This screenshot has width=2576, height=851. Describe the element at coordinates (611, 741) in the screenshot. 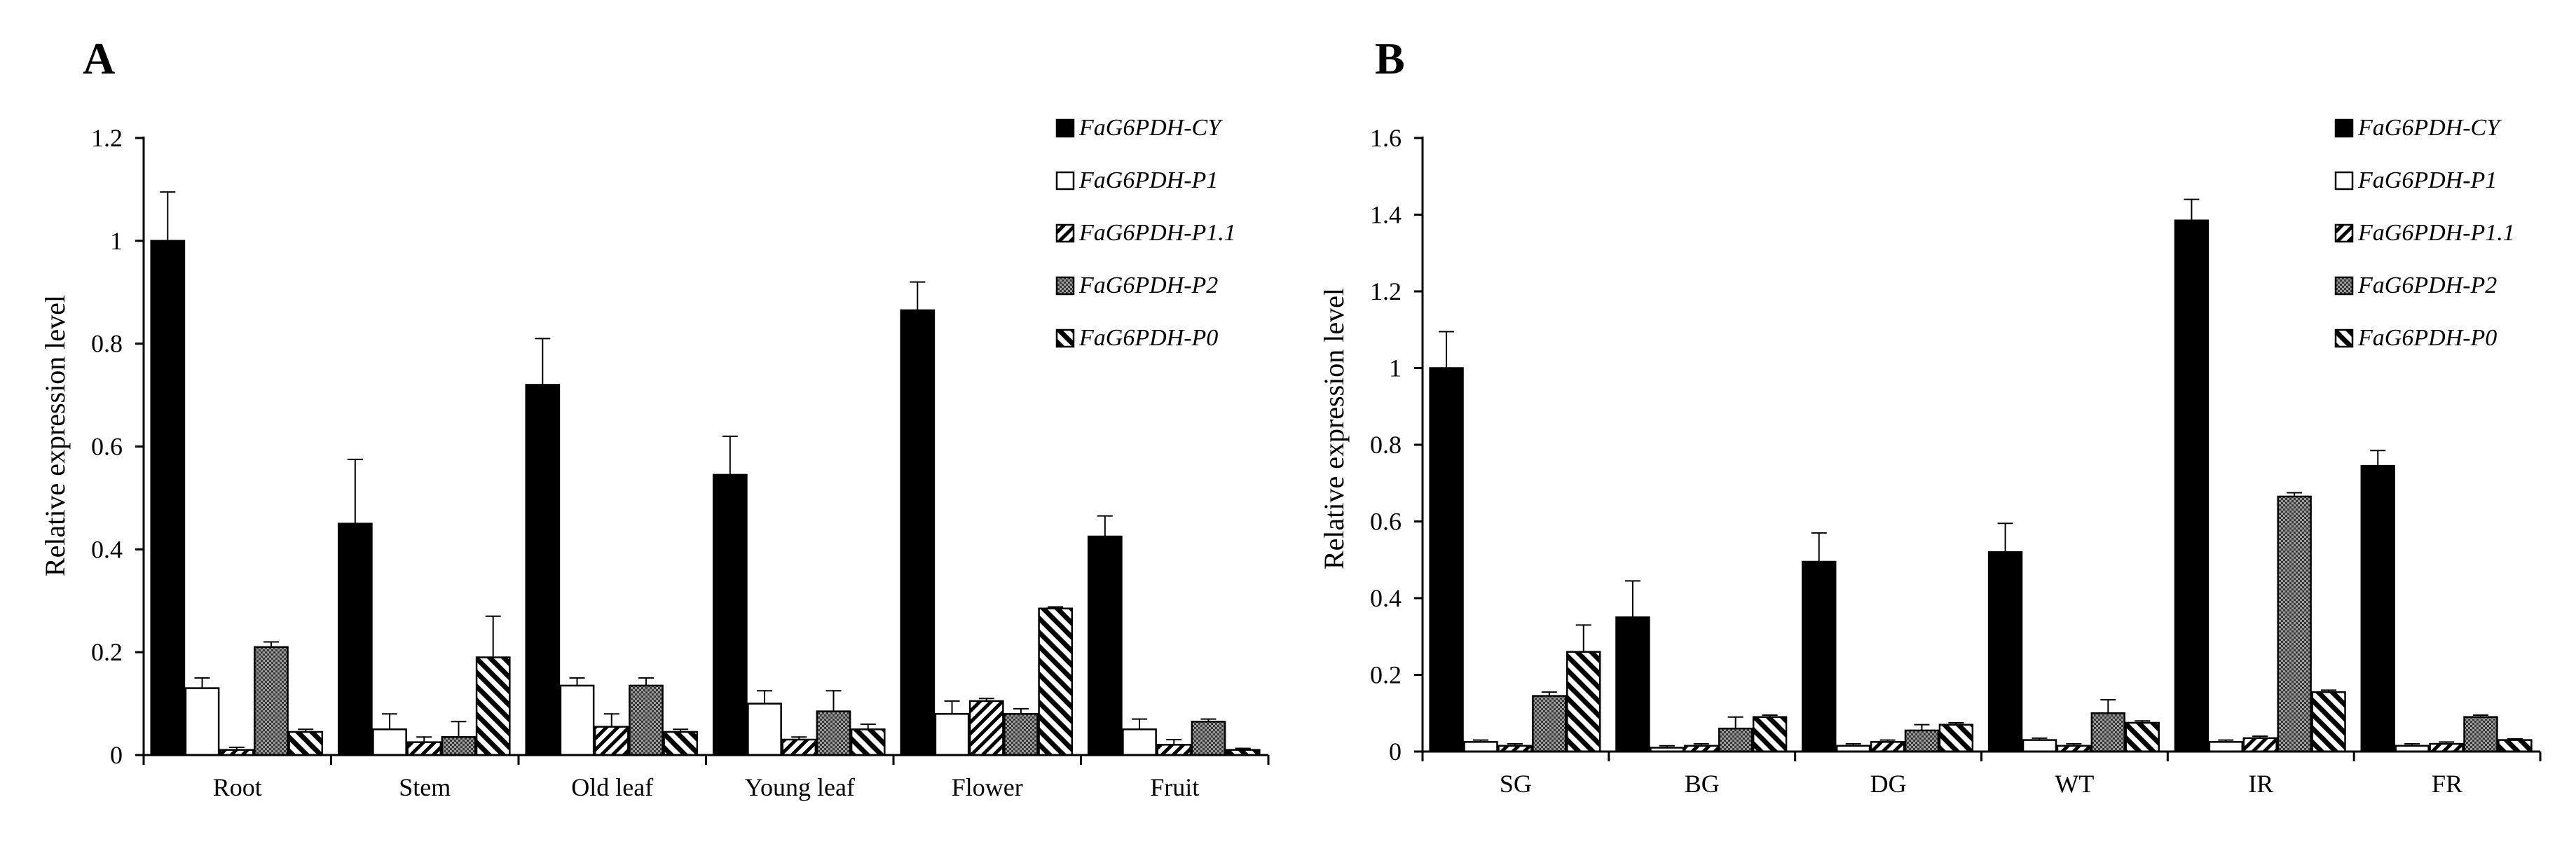

I see `bar-FaG6PDH-P1.1-Old leaf` at that location.